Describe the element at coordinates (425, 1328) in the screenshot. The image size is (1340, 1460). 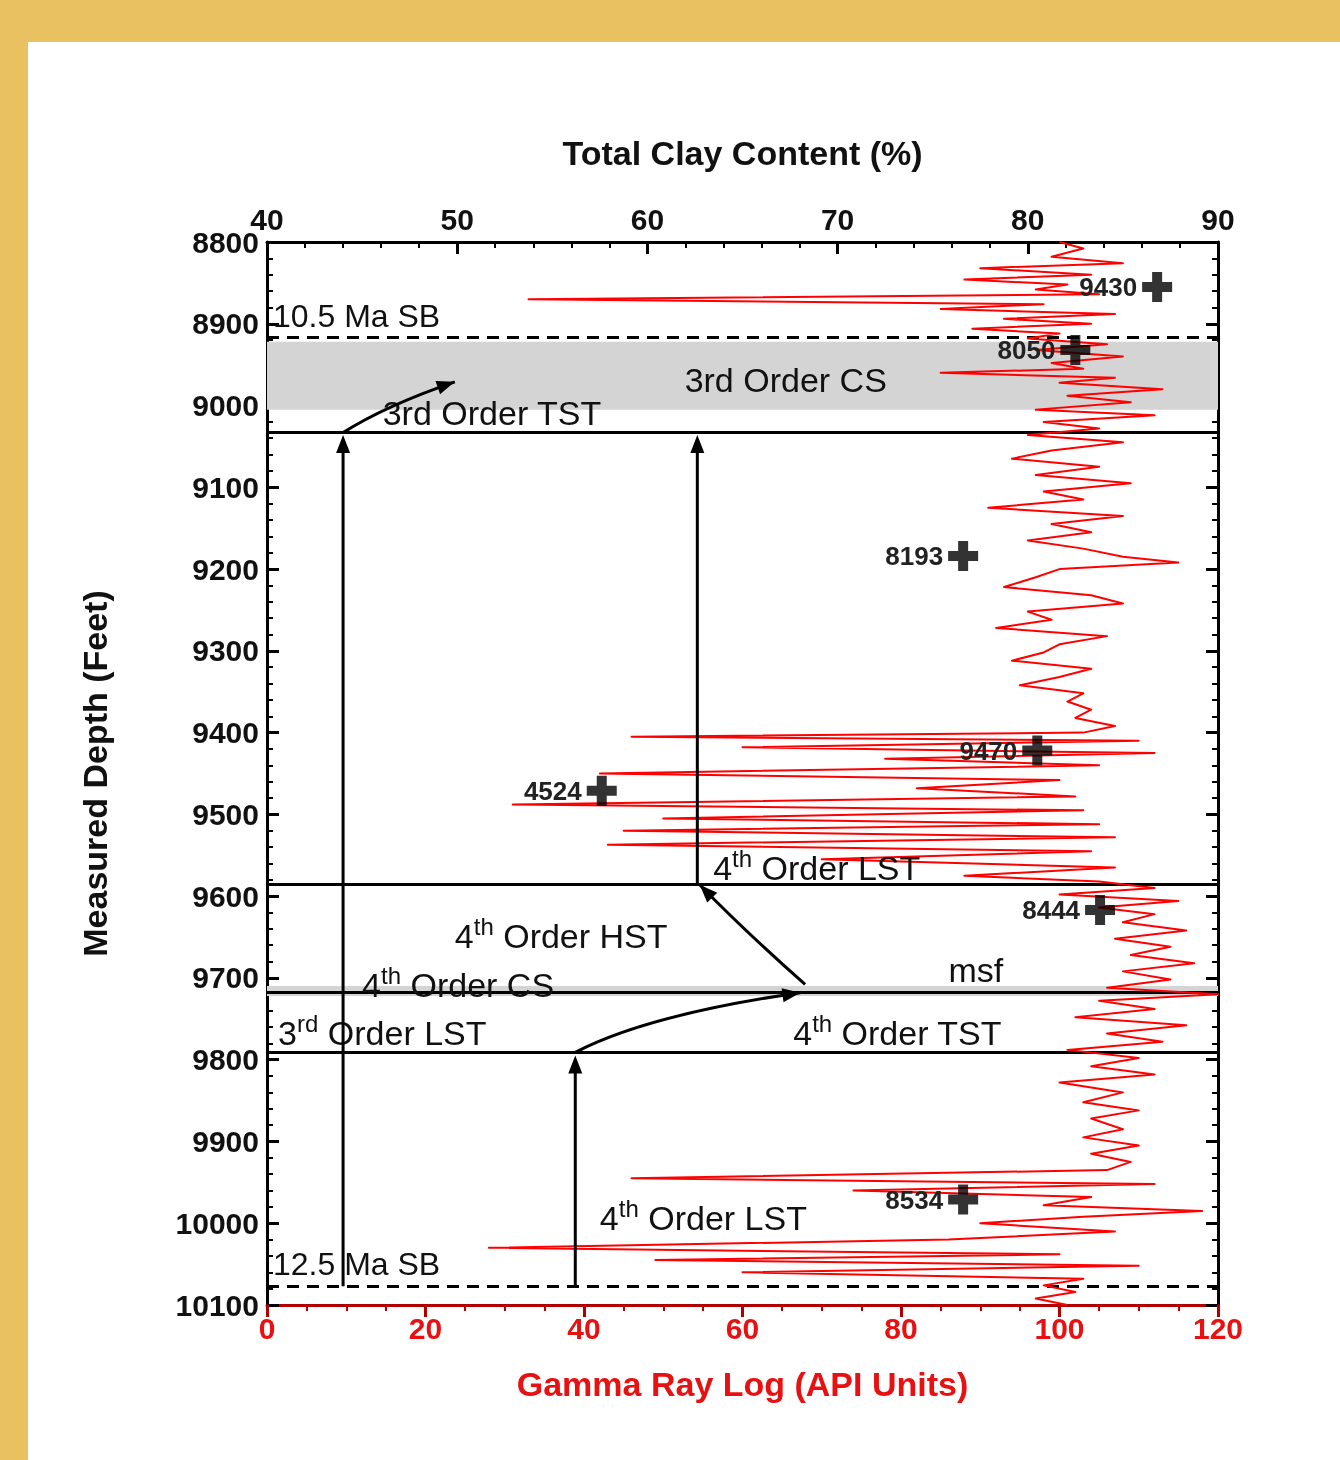
I see `x-tick-label: 20` at that location.